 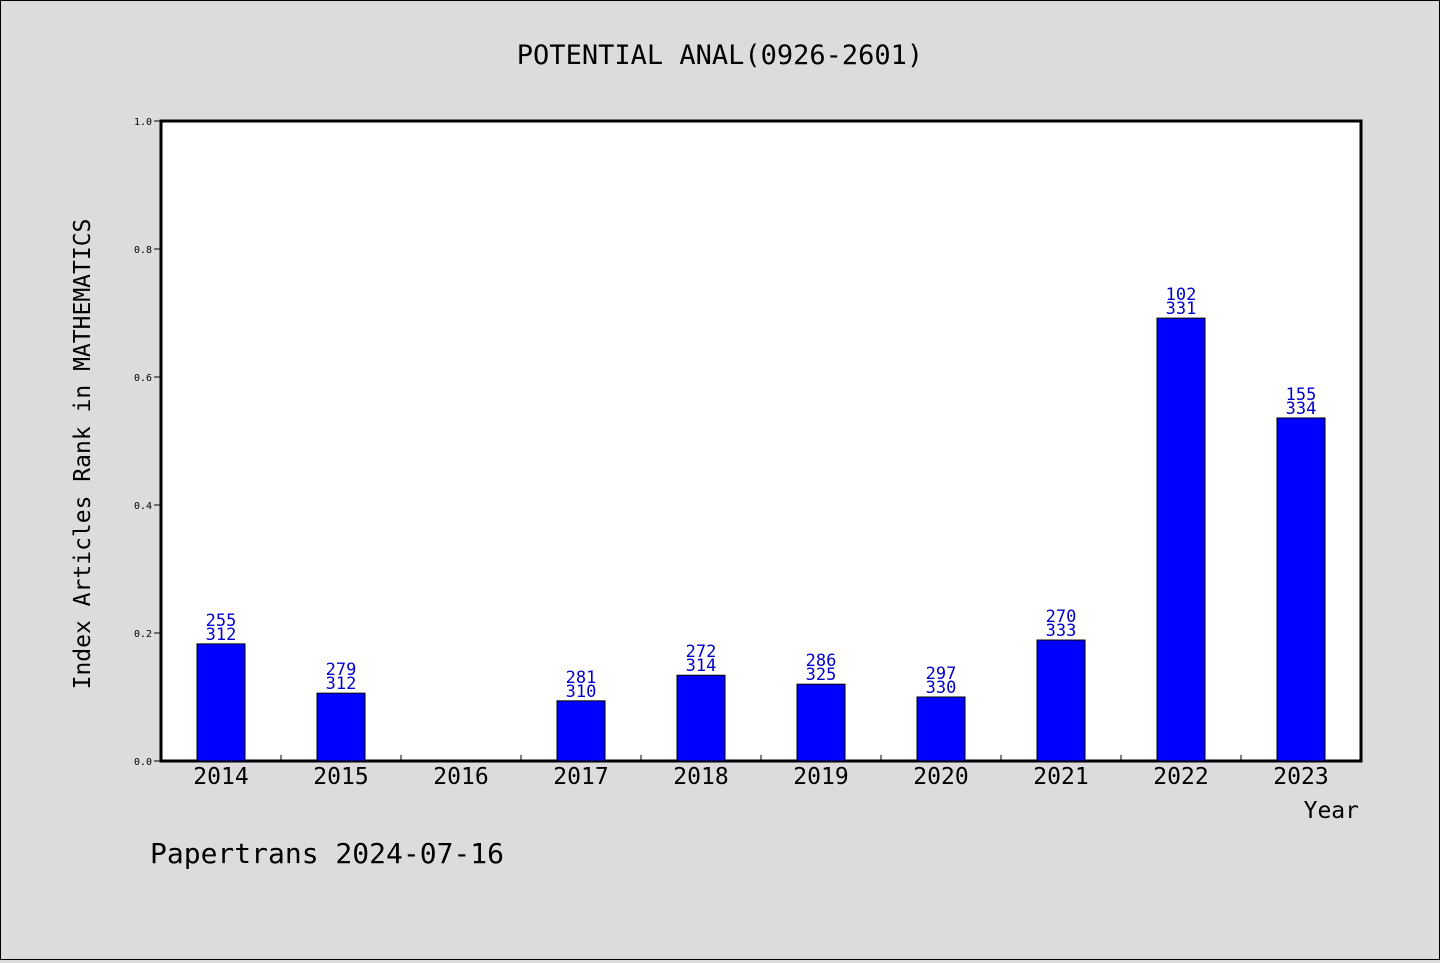 I want to click on y-tick-label: 0.8, so click(x=143, y=250).